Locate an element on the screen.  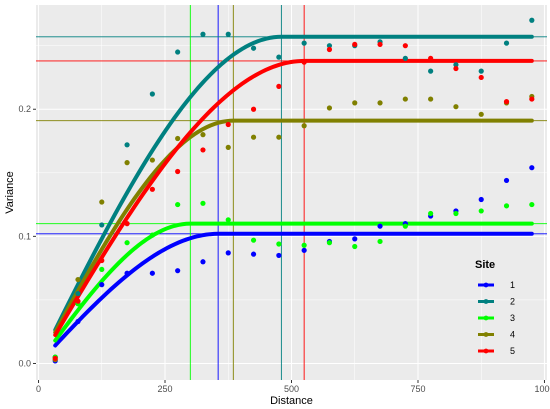
legend-label-site-5: 5 is located at coordinates (512, 351).